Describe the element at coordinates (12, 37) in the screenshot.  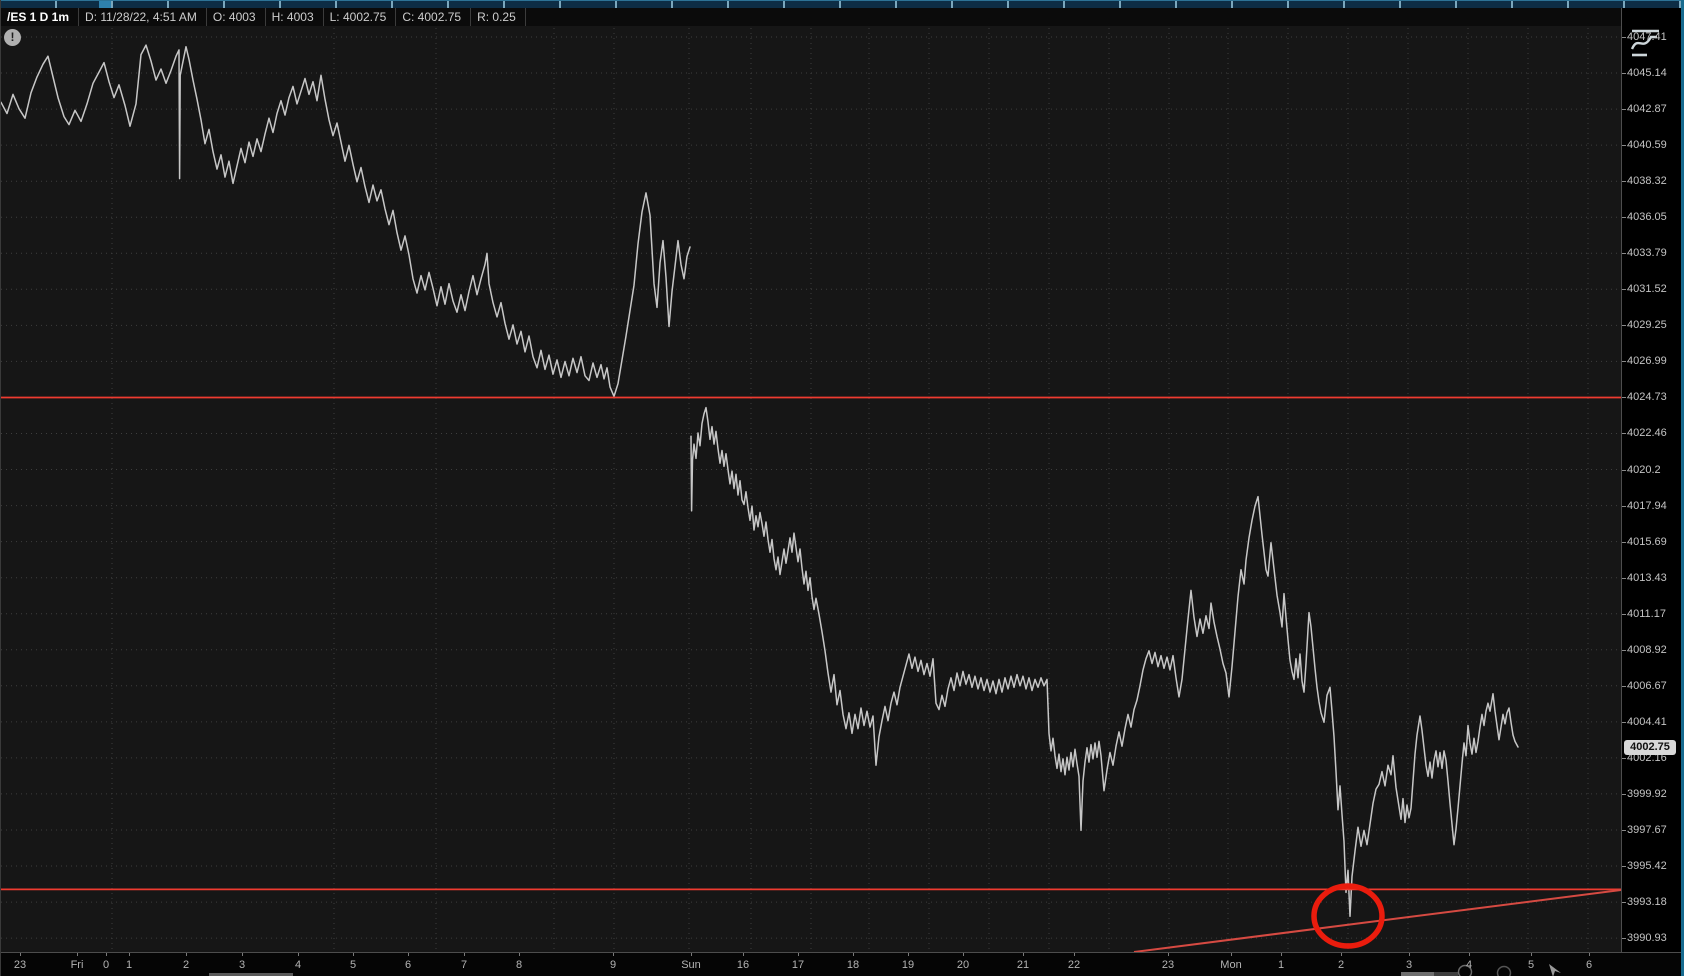
I see `alert-icon: !` at that location.